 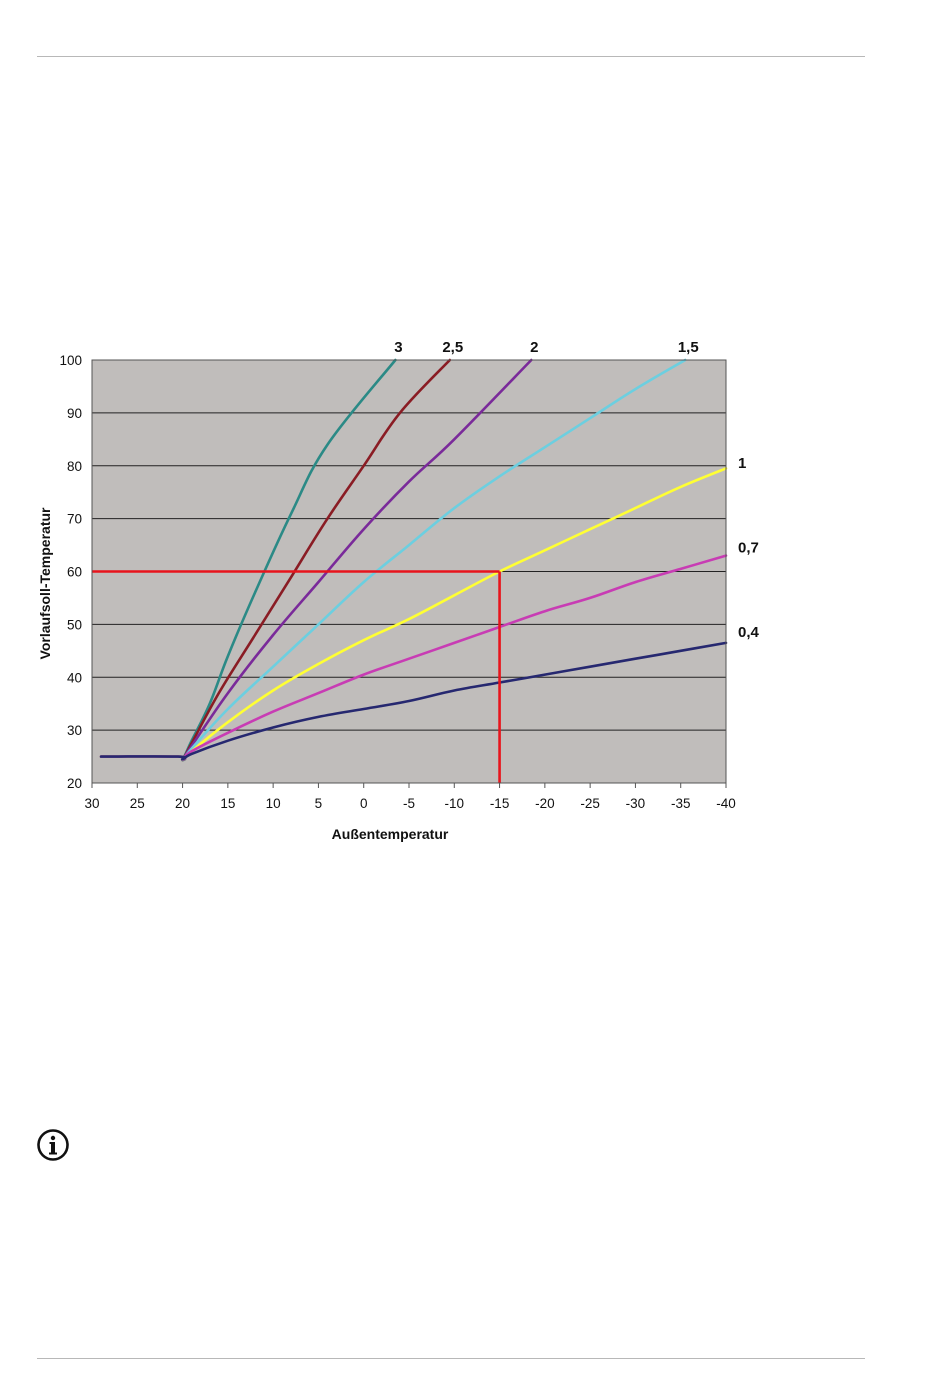 What do you see at coordinates (742, 463) in the screenshot?
I see `curve-label-1: 1` at bounding box center [742, 463].